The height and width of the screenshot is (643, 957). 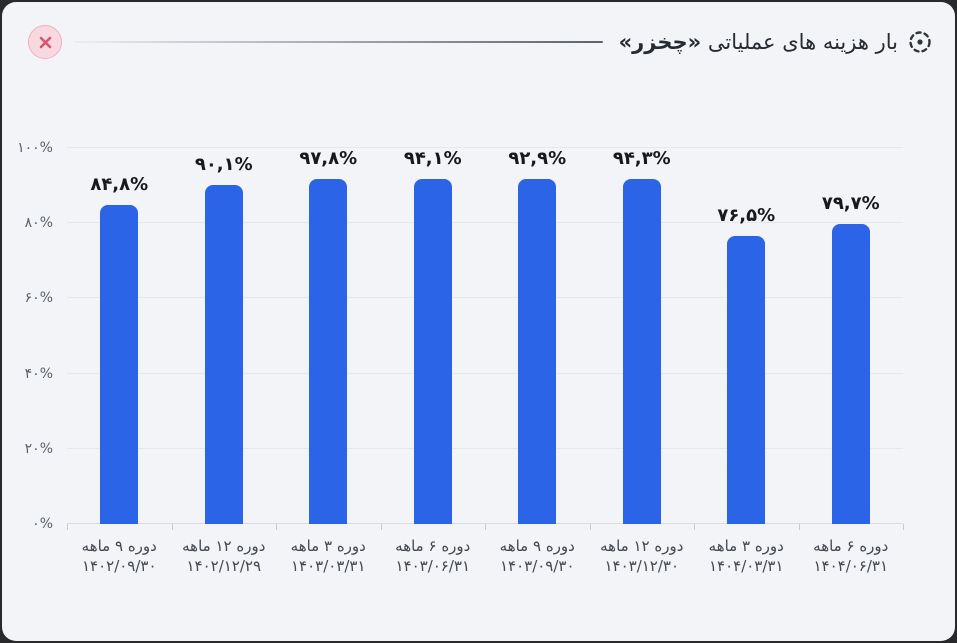 I want to click on date-label: ۱۴۰۳/۱۲/۳۰, so click(x=642, y=566).